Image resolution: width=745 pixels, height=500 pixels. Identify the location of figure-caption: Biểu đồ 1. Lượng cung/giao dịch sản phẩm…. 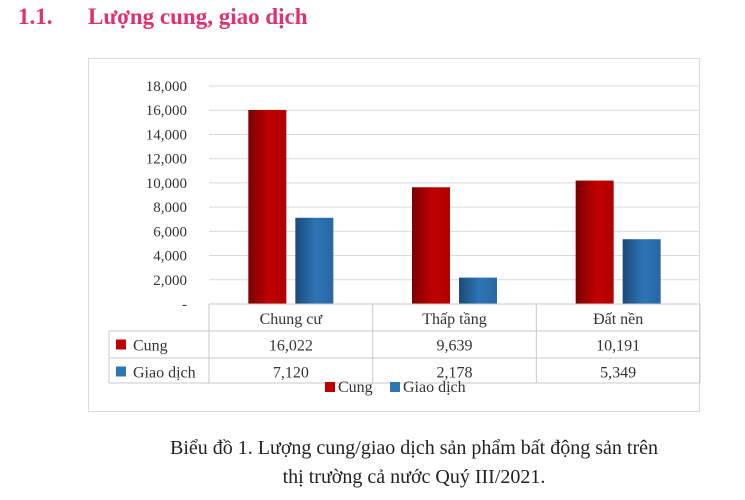
(372, 463).